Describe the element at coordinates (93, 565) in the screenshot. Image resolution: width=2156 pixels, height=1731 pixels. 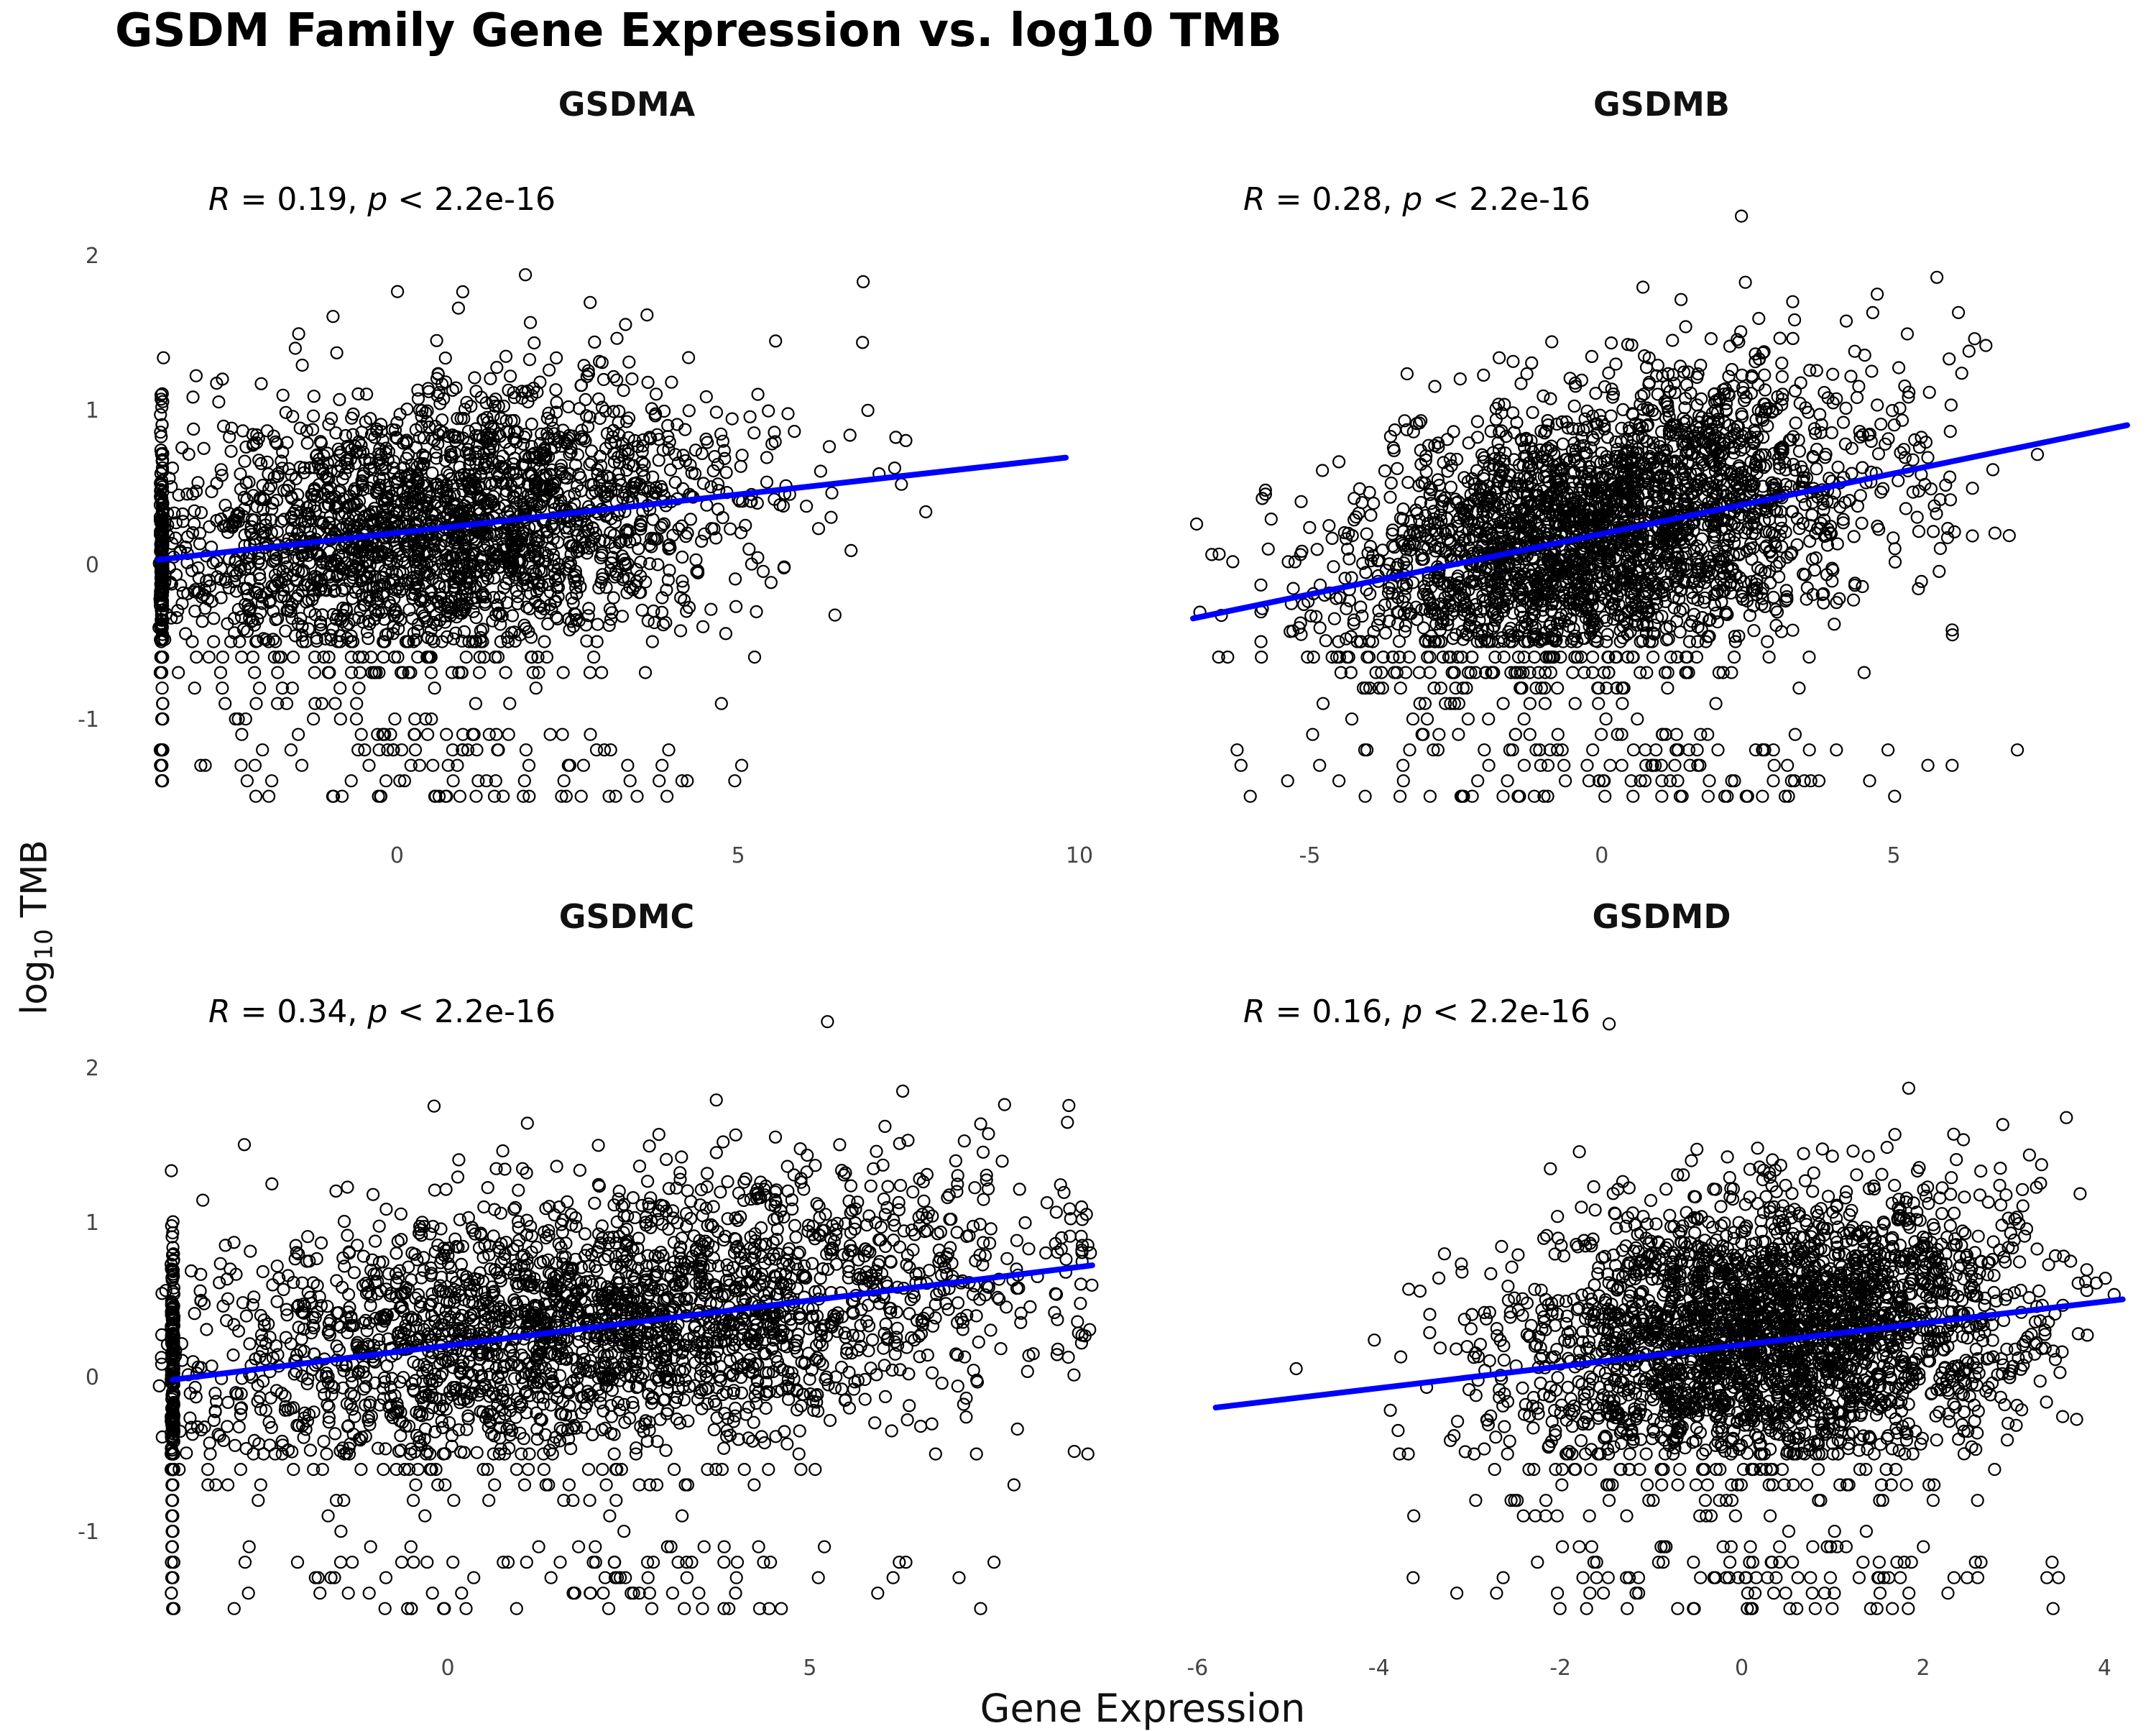
I see `y-tick-label: 0` at that location.